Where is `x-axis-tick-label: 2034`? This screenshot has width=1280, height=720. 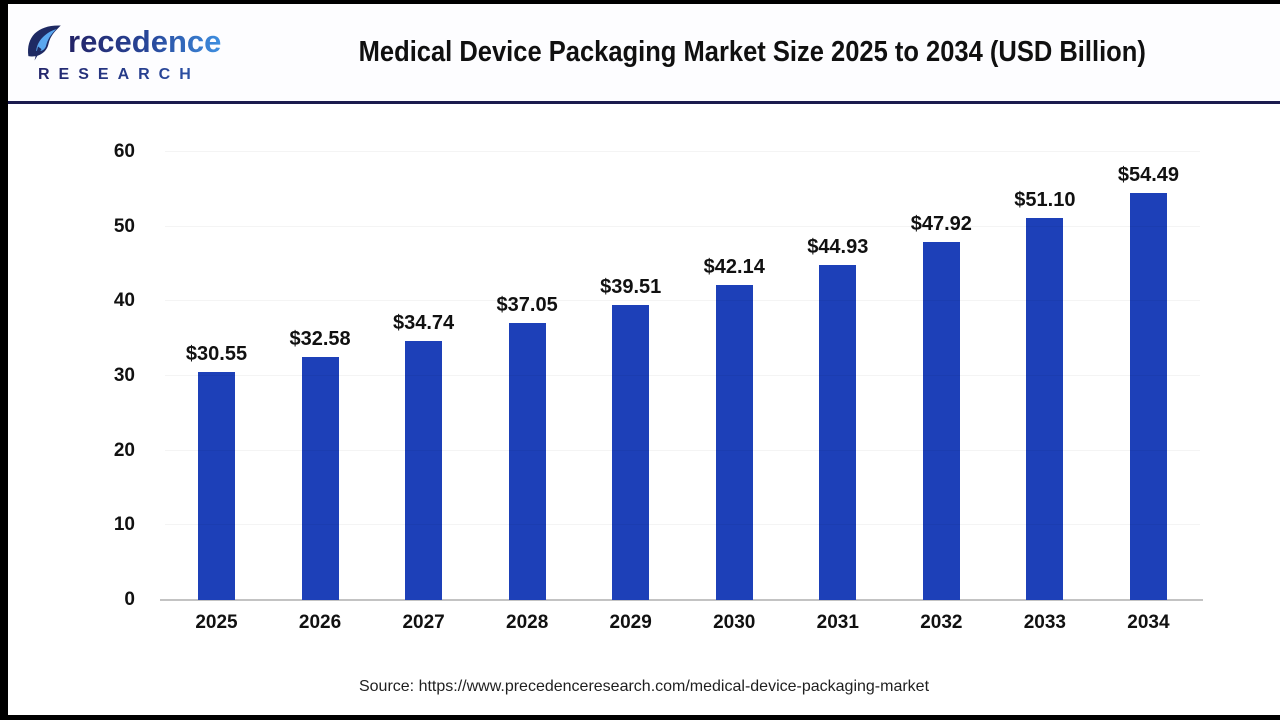 x-axis-tick-label: 2034 is located at coordinates (1148, 622).